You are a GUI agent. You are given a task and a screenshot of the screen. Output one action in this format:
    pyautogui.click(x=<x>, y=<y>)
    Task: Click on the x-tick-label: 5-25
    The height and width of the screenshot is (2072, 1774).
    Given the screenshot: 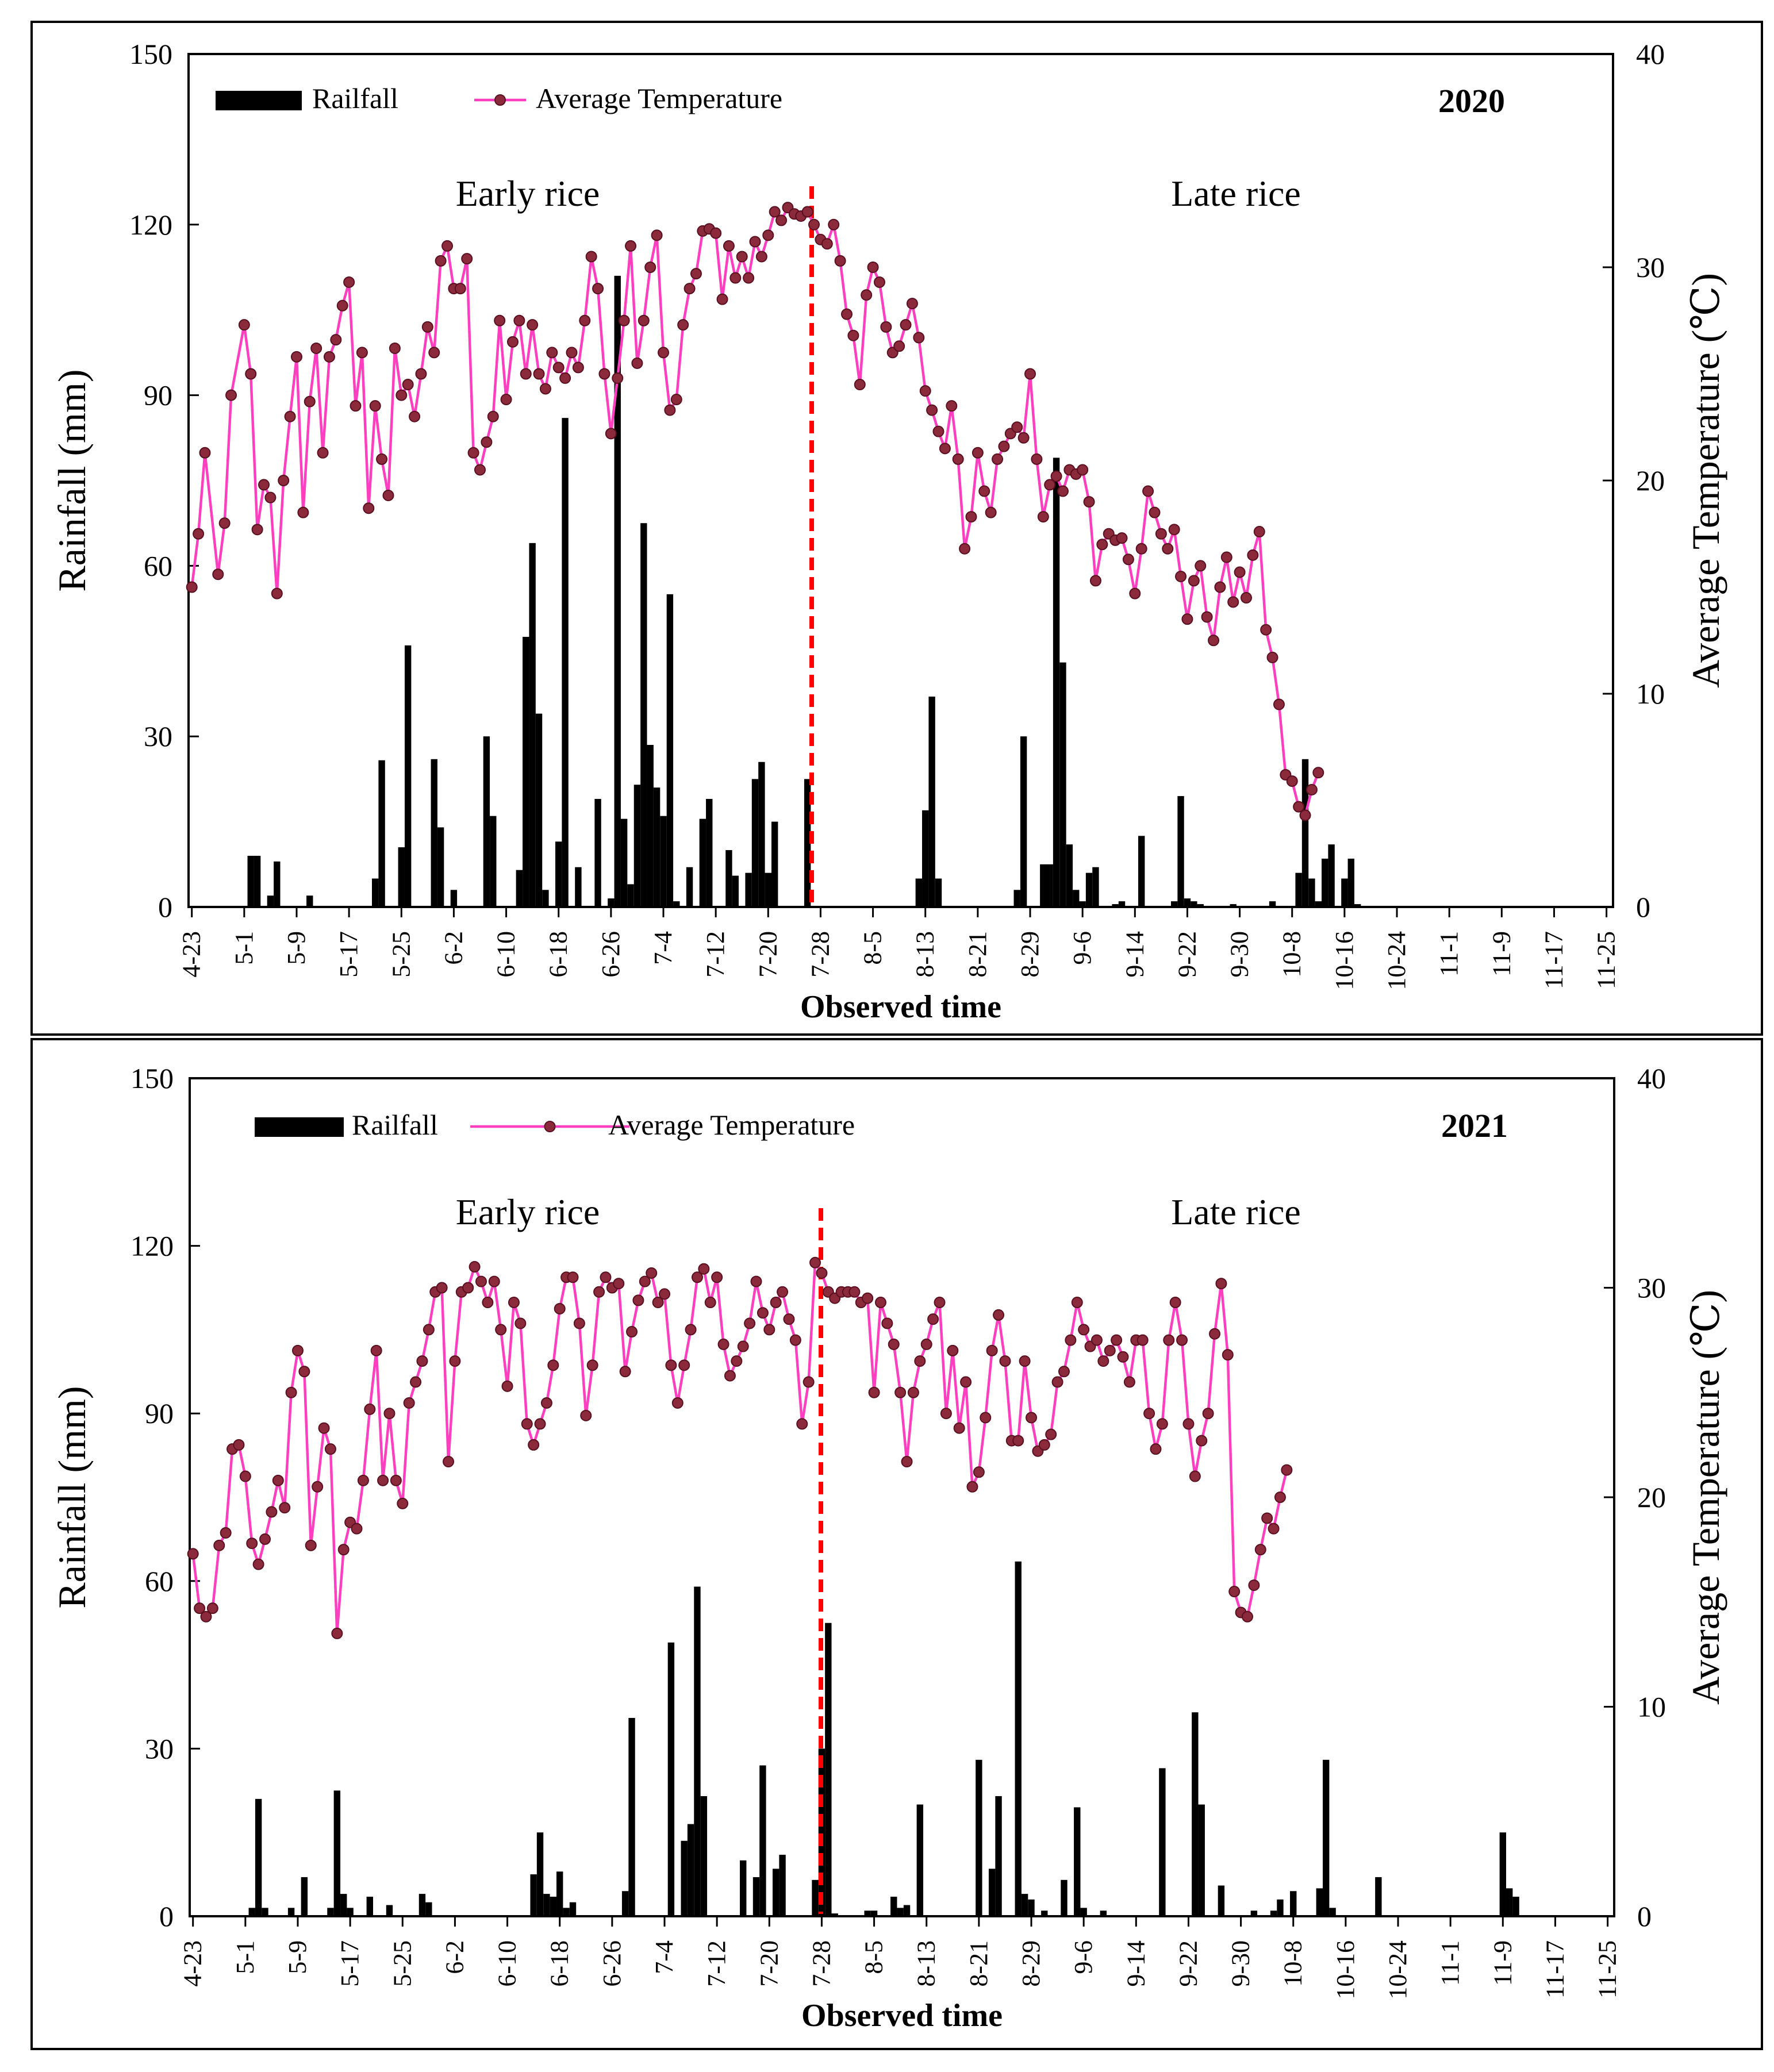 What is the action you would take?
    pyautogui.click(x=401, y=954)
    